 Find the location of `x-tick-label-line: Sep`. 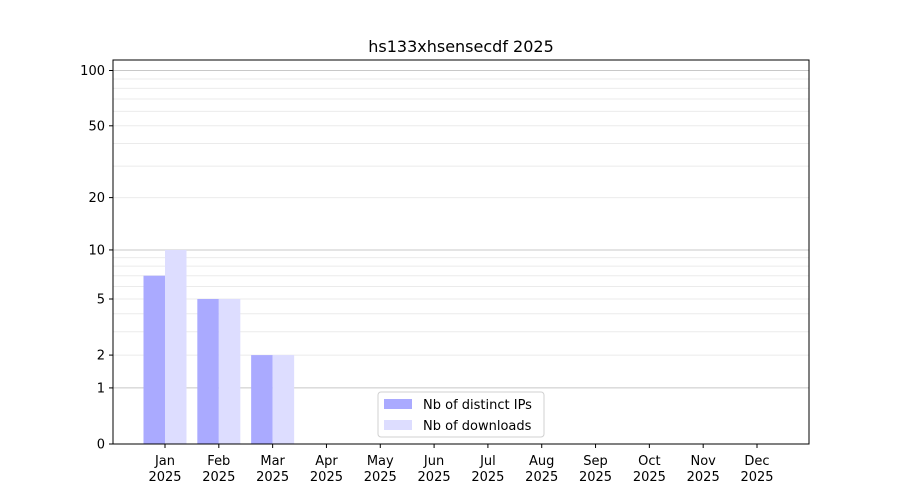

x-tick-label-line: Sep is located at coordinates (595, 461).